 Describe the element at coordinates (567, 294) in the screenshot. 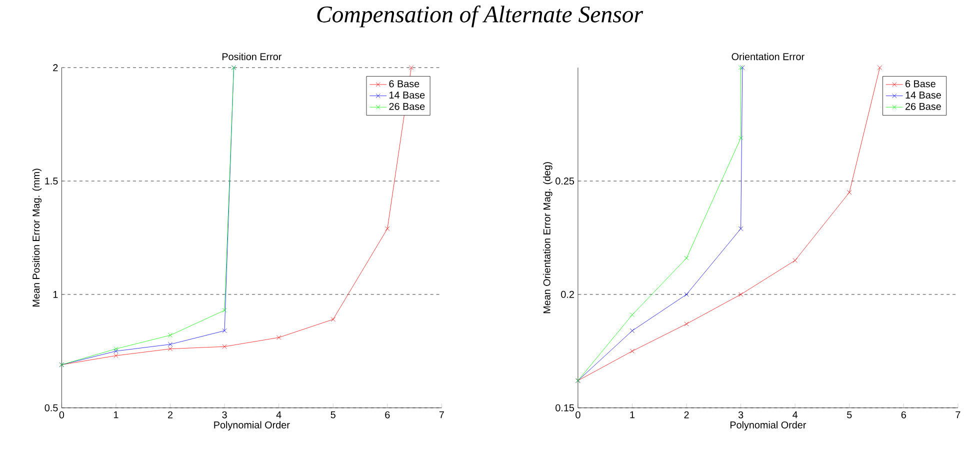

I see `y-tick-label: 0.2` at that location.